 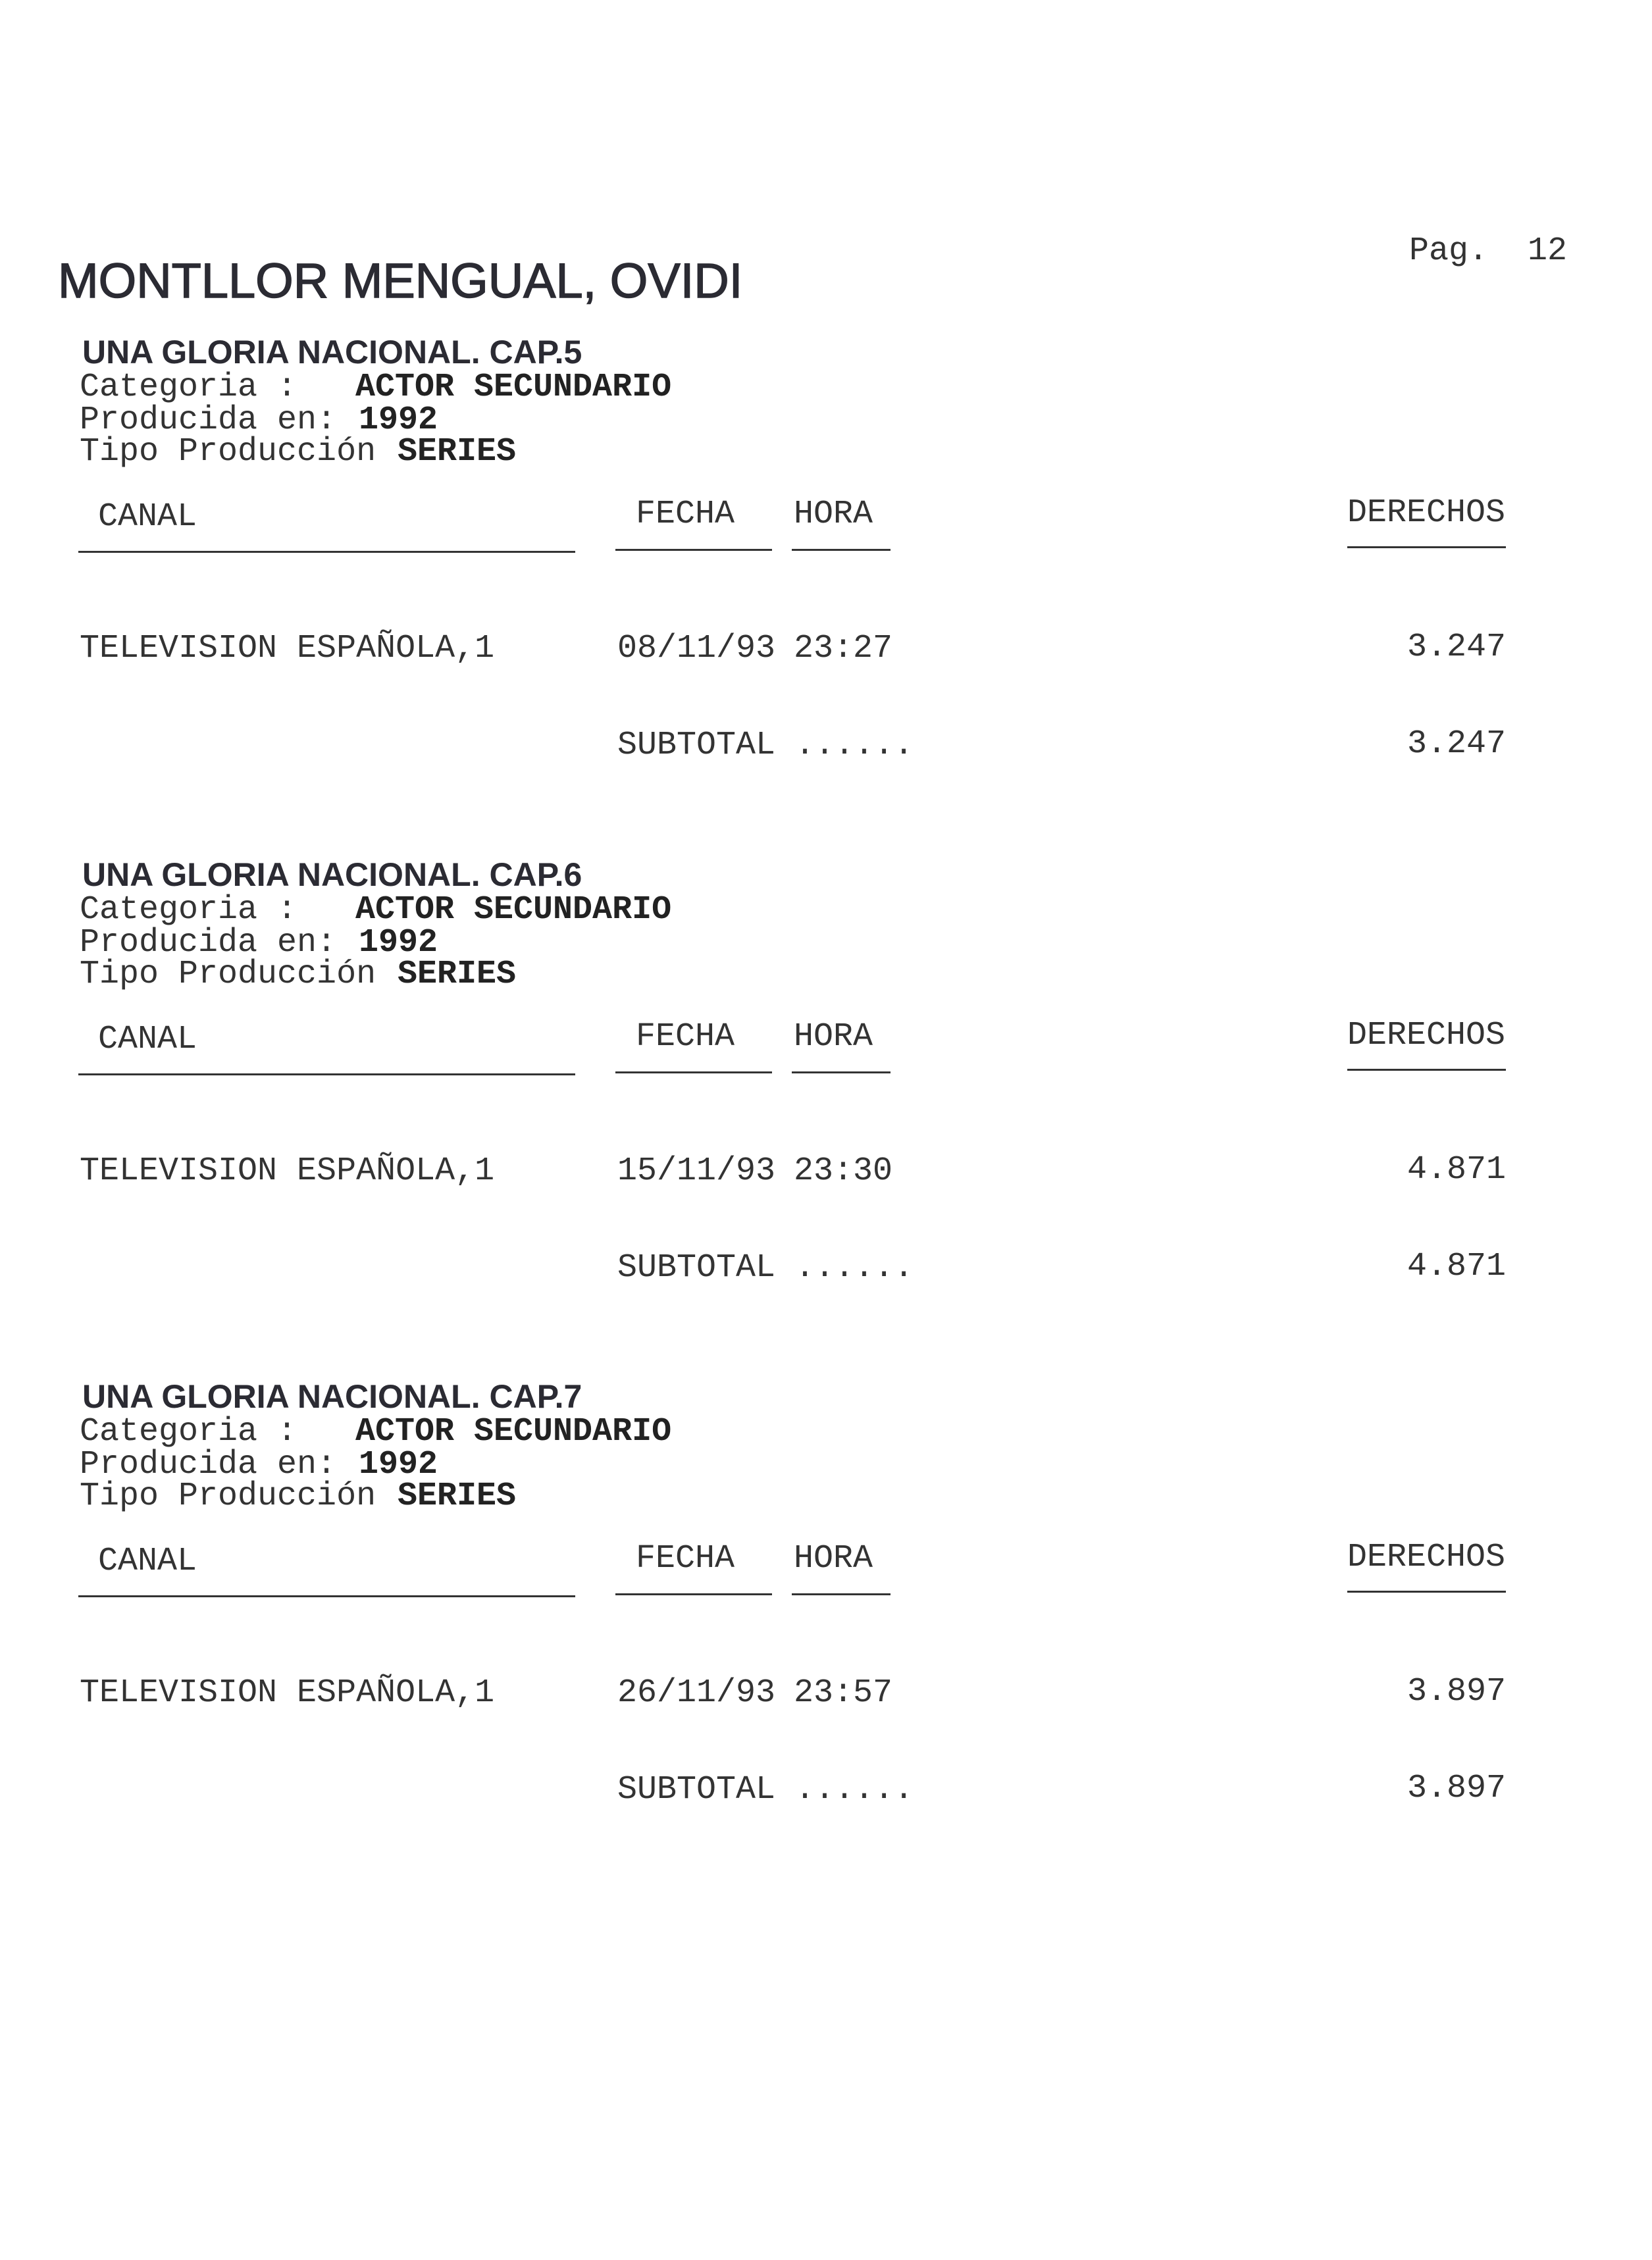 What do you see at coordinates (1456, 744) in the screenshot?
I see `subtotal-value: 3.247` at bounding box center [1456, 744].